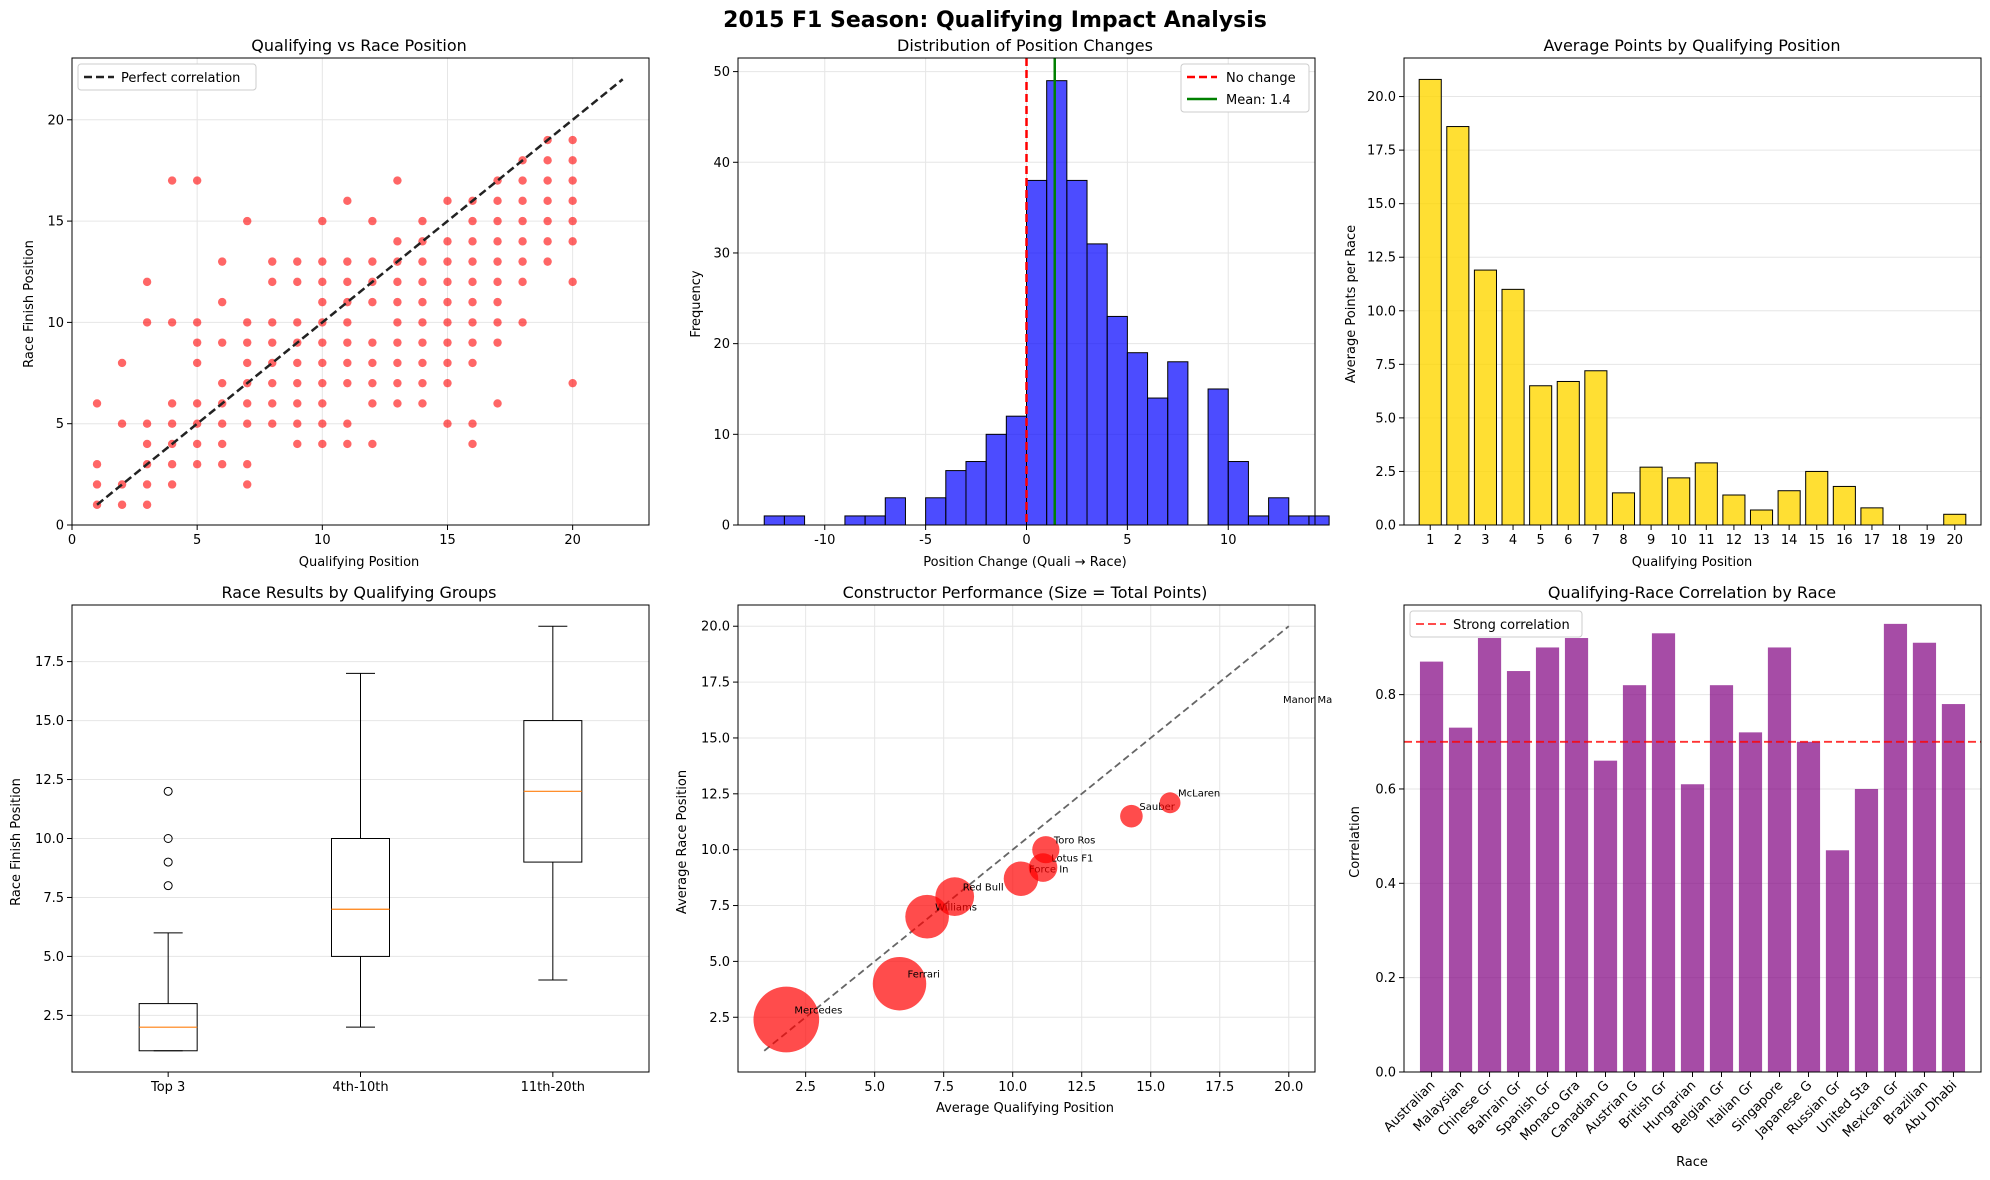  What do you see at coordinates (1288, 1087) in the screenshot?
I see `x-tick-label: 20.0` at bounding box center [1288, 1087].